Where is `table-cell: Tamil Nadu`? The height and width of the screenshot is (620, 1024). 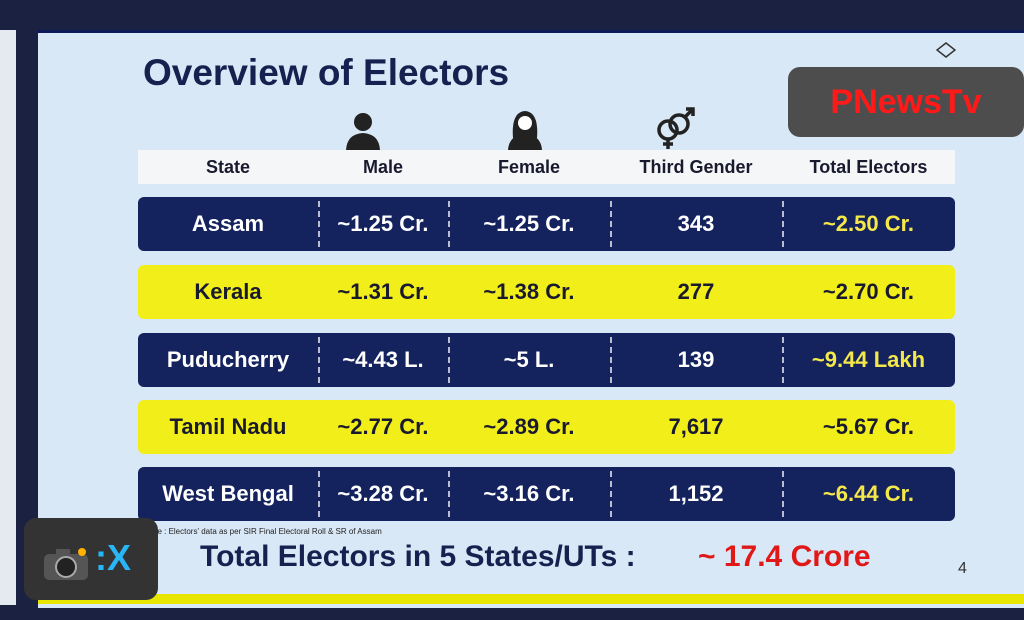 table-cell: Tamil Nadu is located at coordinates (228, 426).